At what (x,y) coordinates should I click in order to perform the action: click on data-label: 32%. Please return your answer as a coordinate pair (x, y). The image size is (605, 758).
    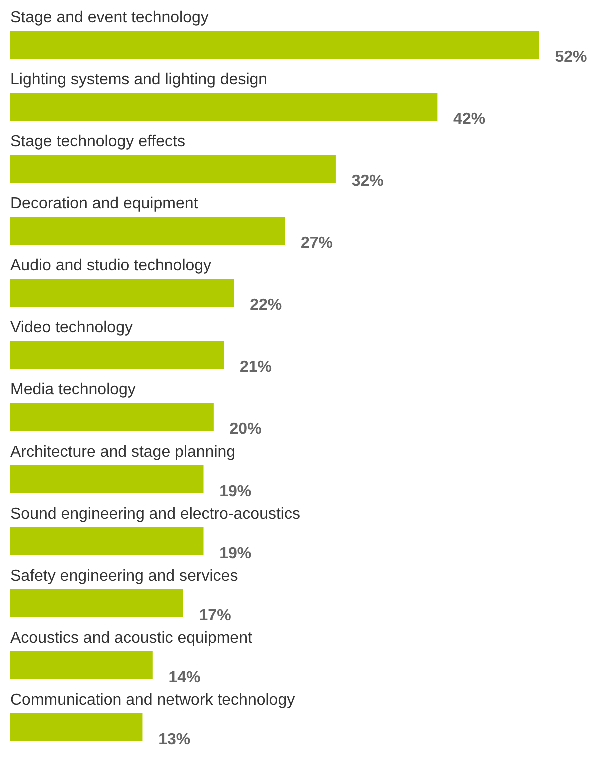
    Looking at the image, I should click on (368, 181).